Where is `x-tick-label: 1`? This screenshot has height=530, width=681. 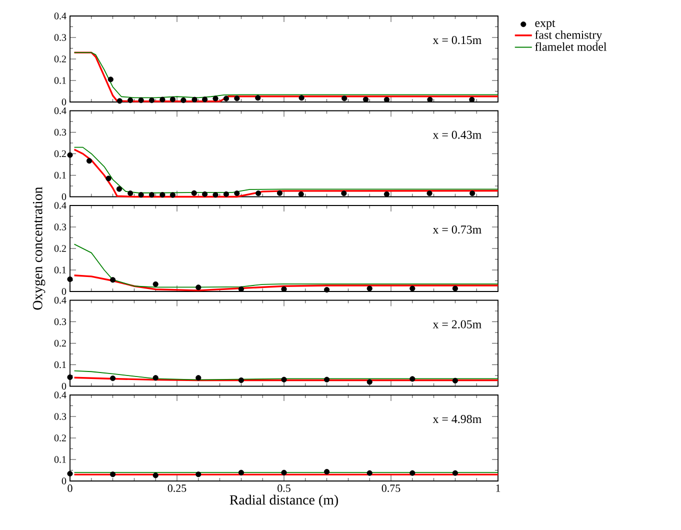 x-tick-label: 1 is located at coordinates (498, 488).